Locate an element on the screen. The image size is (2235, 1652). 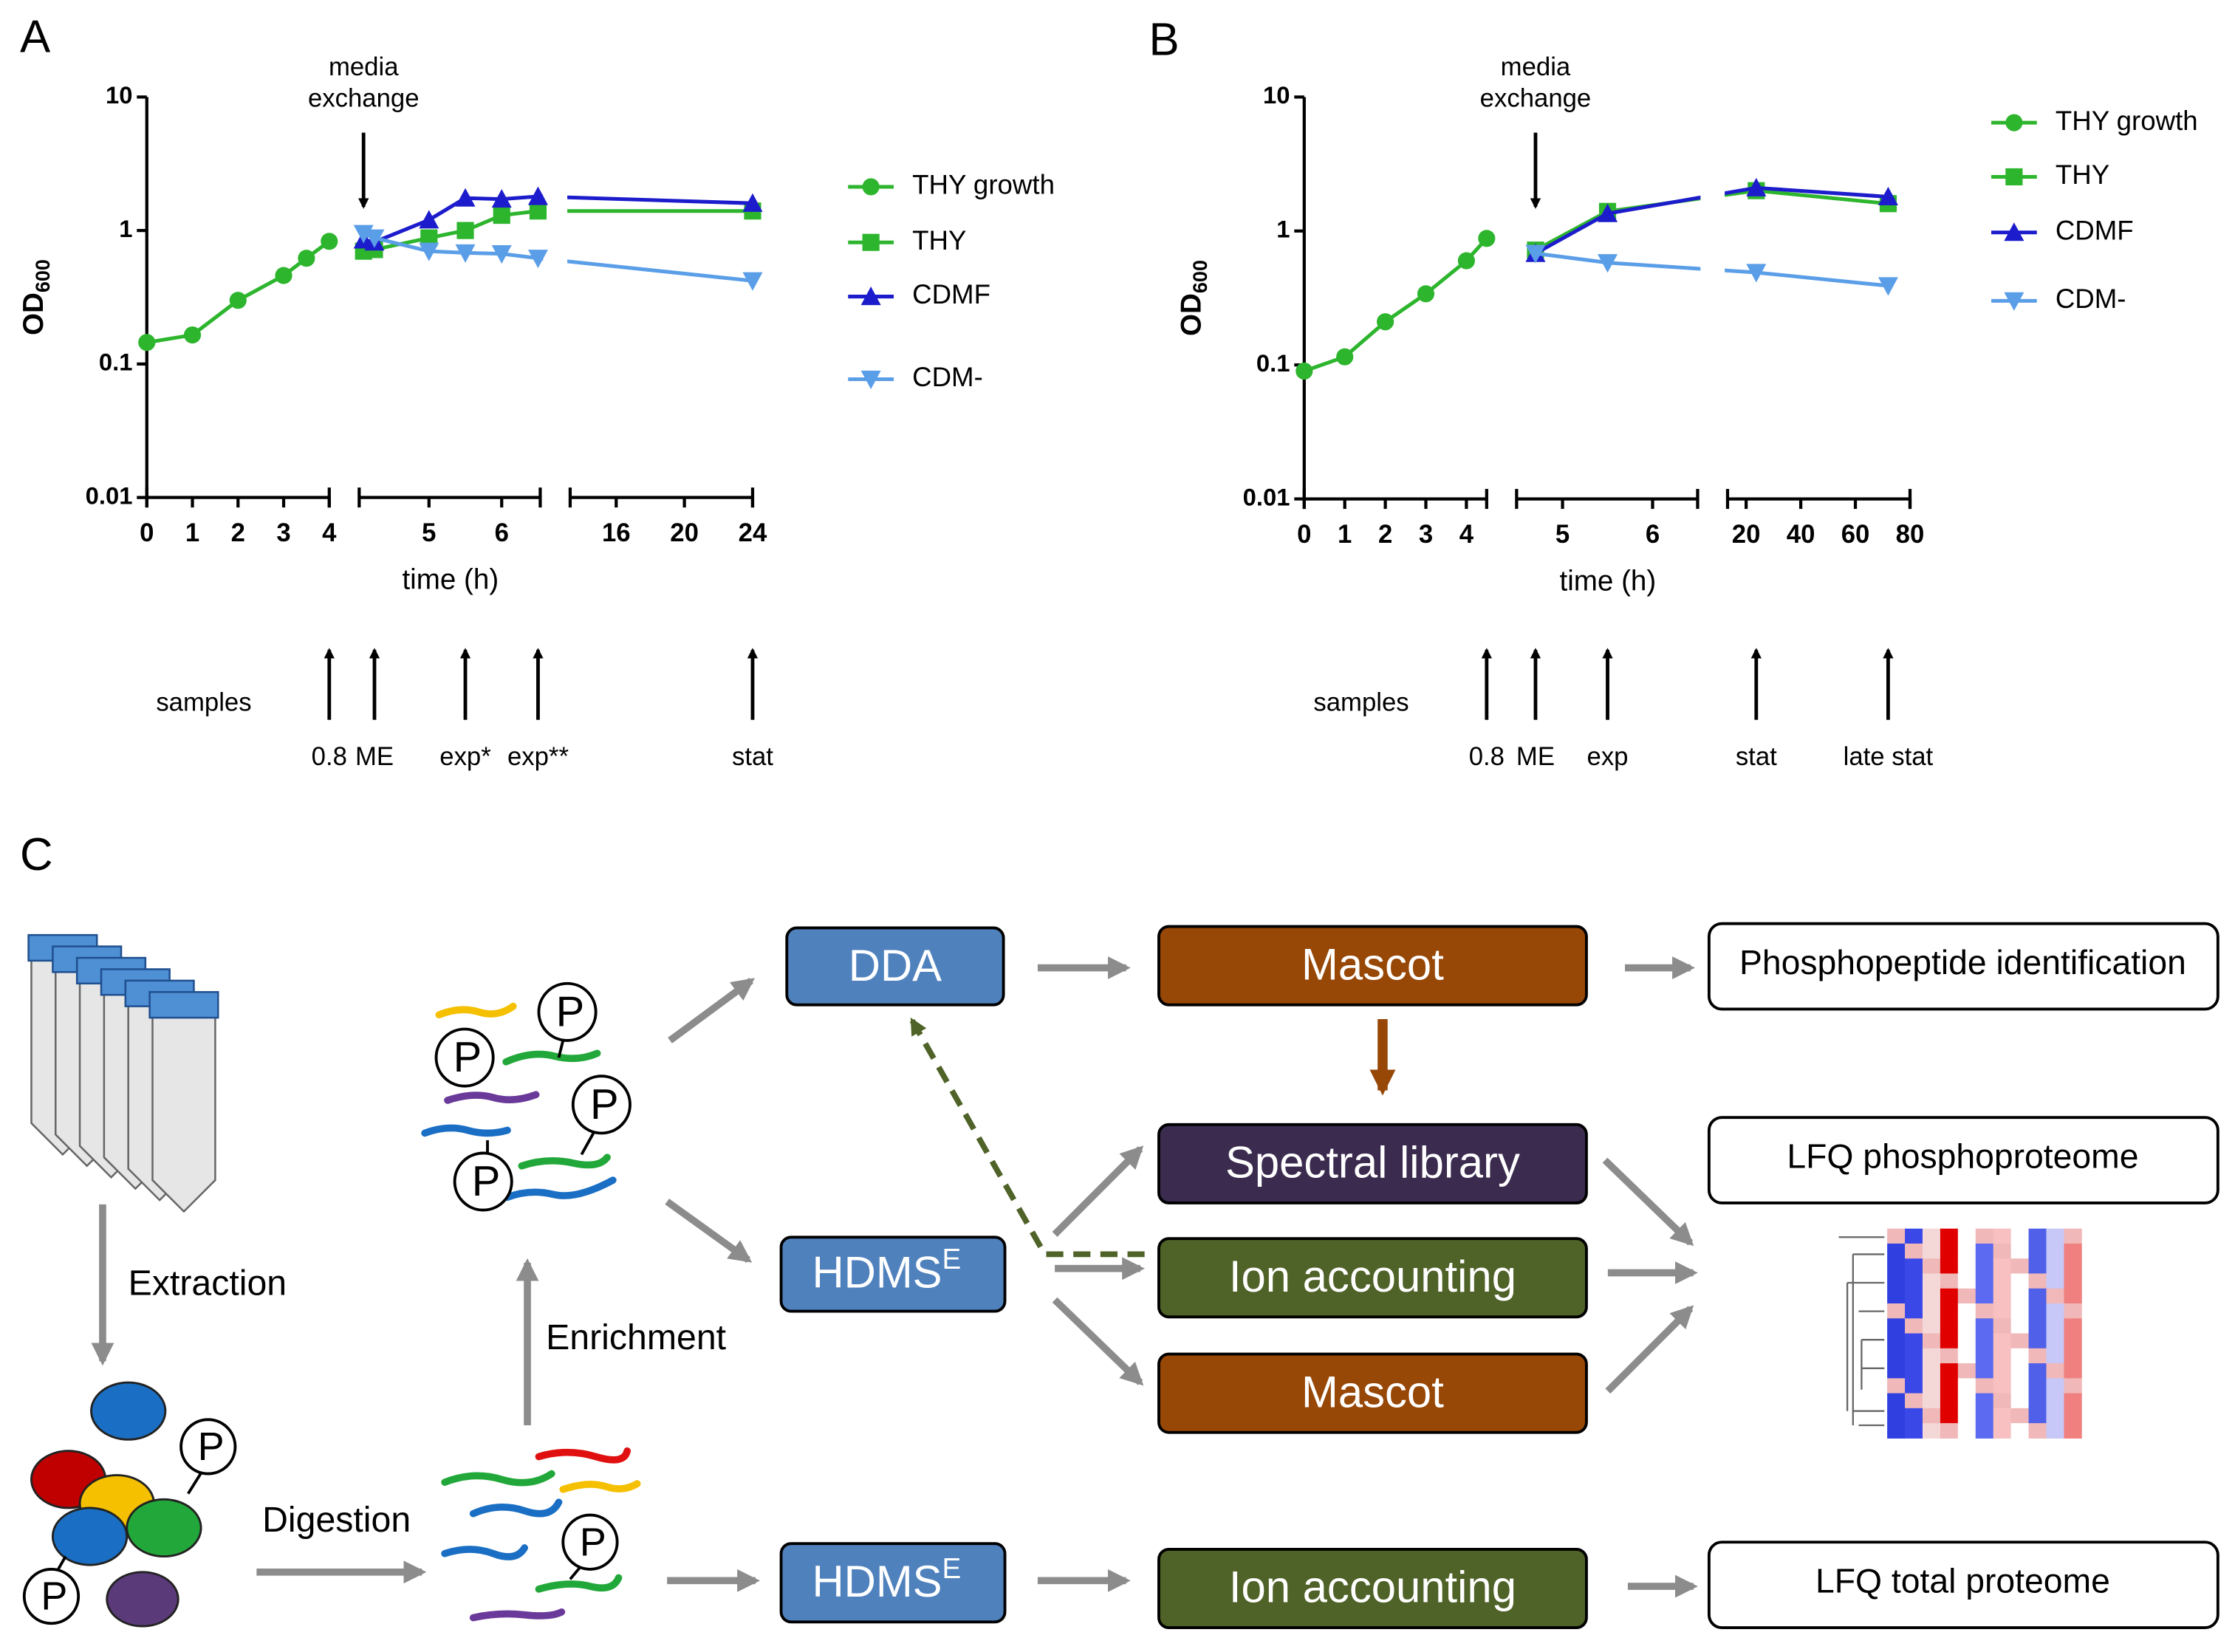
sample-label: 0.8 is located at coordinates (329, 757).